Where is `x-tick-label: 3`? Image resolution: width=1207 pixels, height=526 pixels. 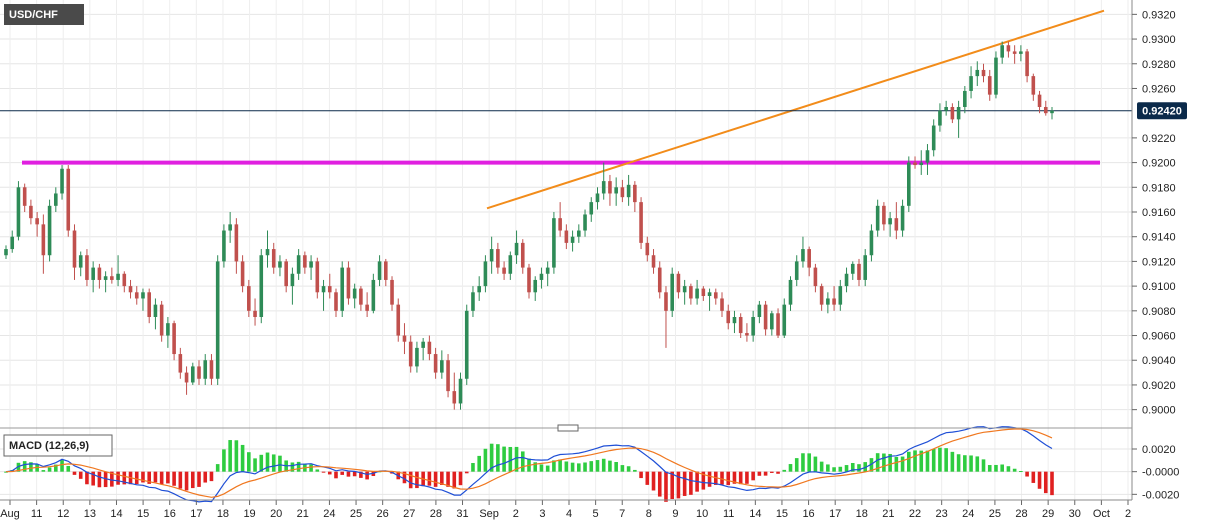
x-tick-label: 3 is located at coordinates (542, 514).